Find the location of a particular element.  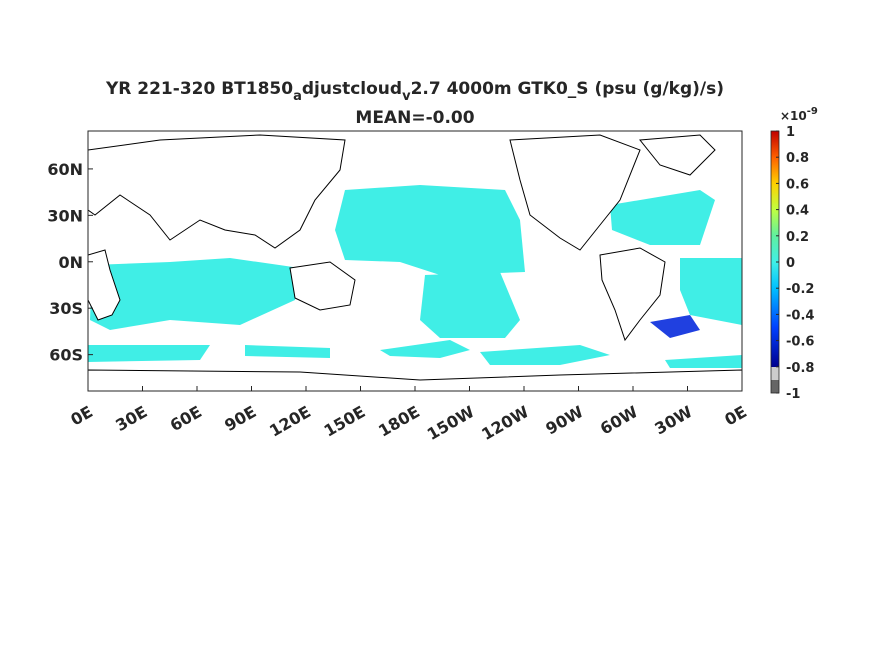

x-tick-label: 60E is located at coordinates (186, 418).